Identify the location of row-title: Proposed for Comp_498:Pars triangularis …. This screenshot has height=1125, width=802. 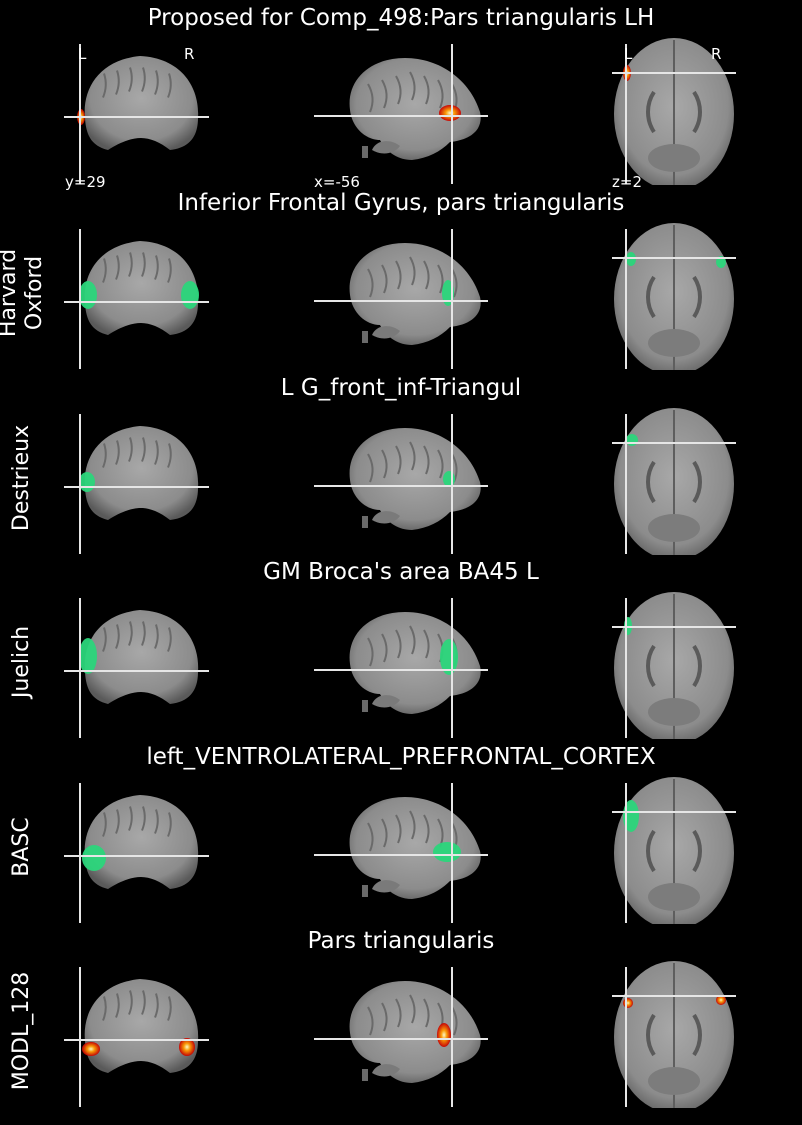
(401, 18).